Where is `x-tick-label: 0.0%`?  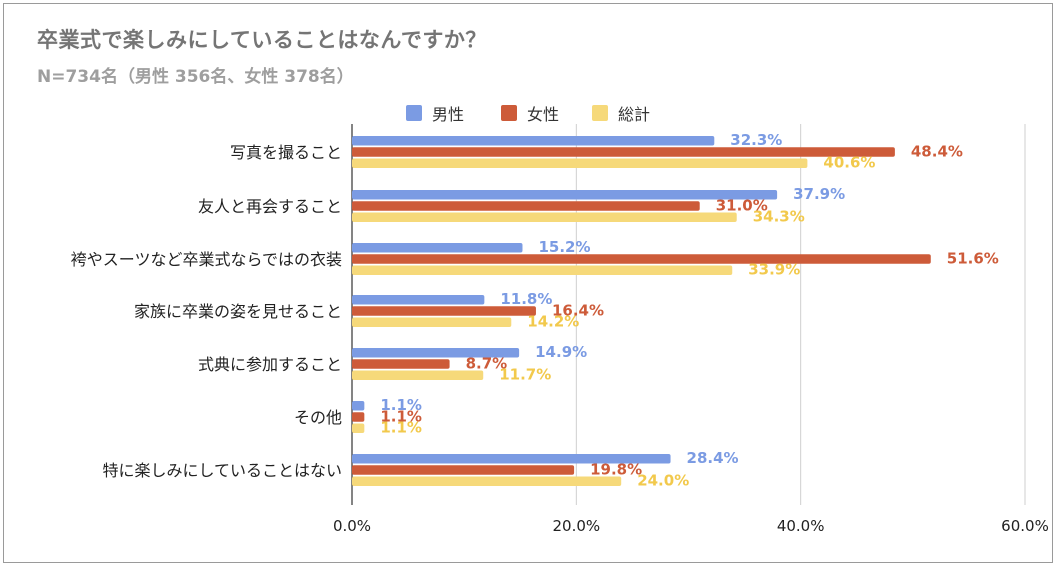 x-tick-label: 0.0% is located at coordinates (352, 526).